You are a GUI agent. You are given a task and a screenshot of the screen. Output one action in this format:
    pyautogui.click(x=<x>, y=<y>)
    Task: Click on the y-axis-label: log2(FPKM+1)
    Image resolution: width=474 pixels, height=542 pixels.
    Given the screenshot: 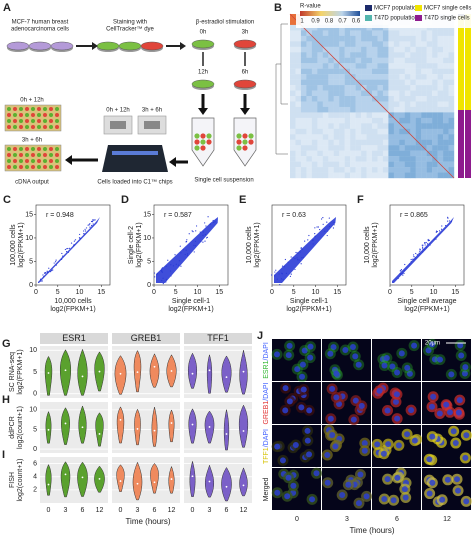 What is the action you would take?
    pyautogui.click(x=375, y=244)
    